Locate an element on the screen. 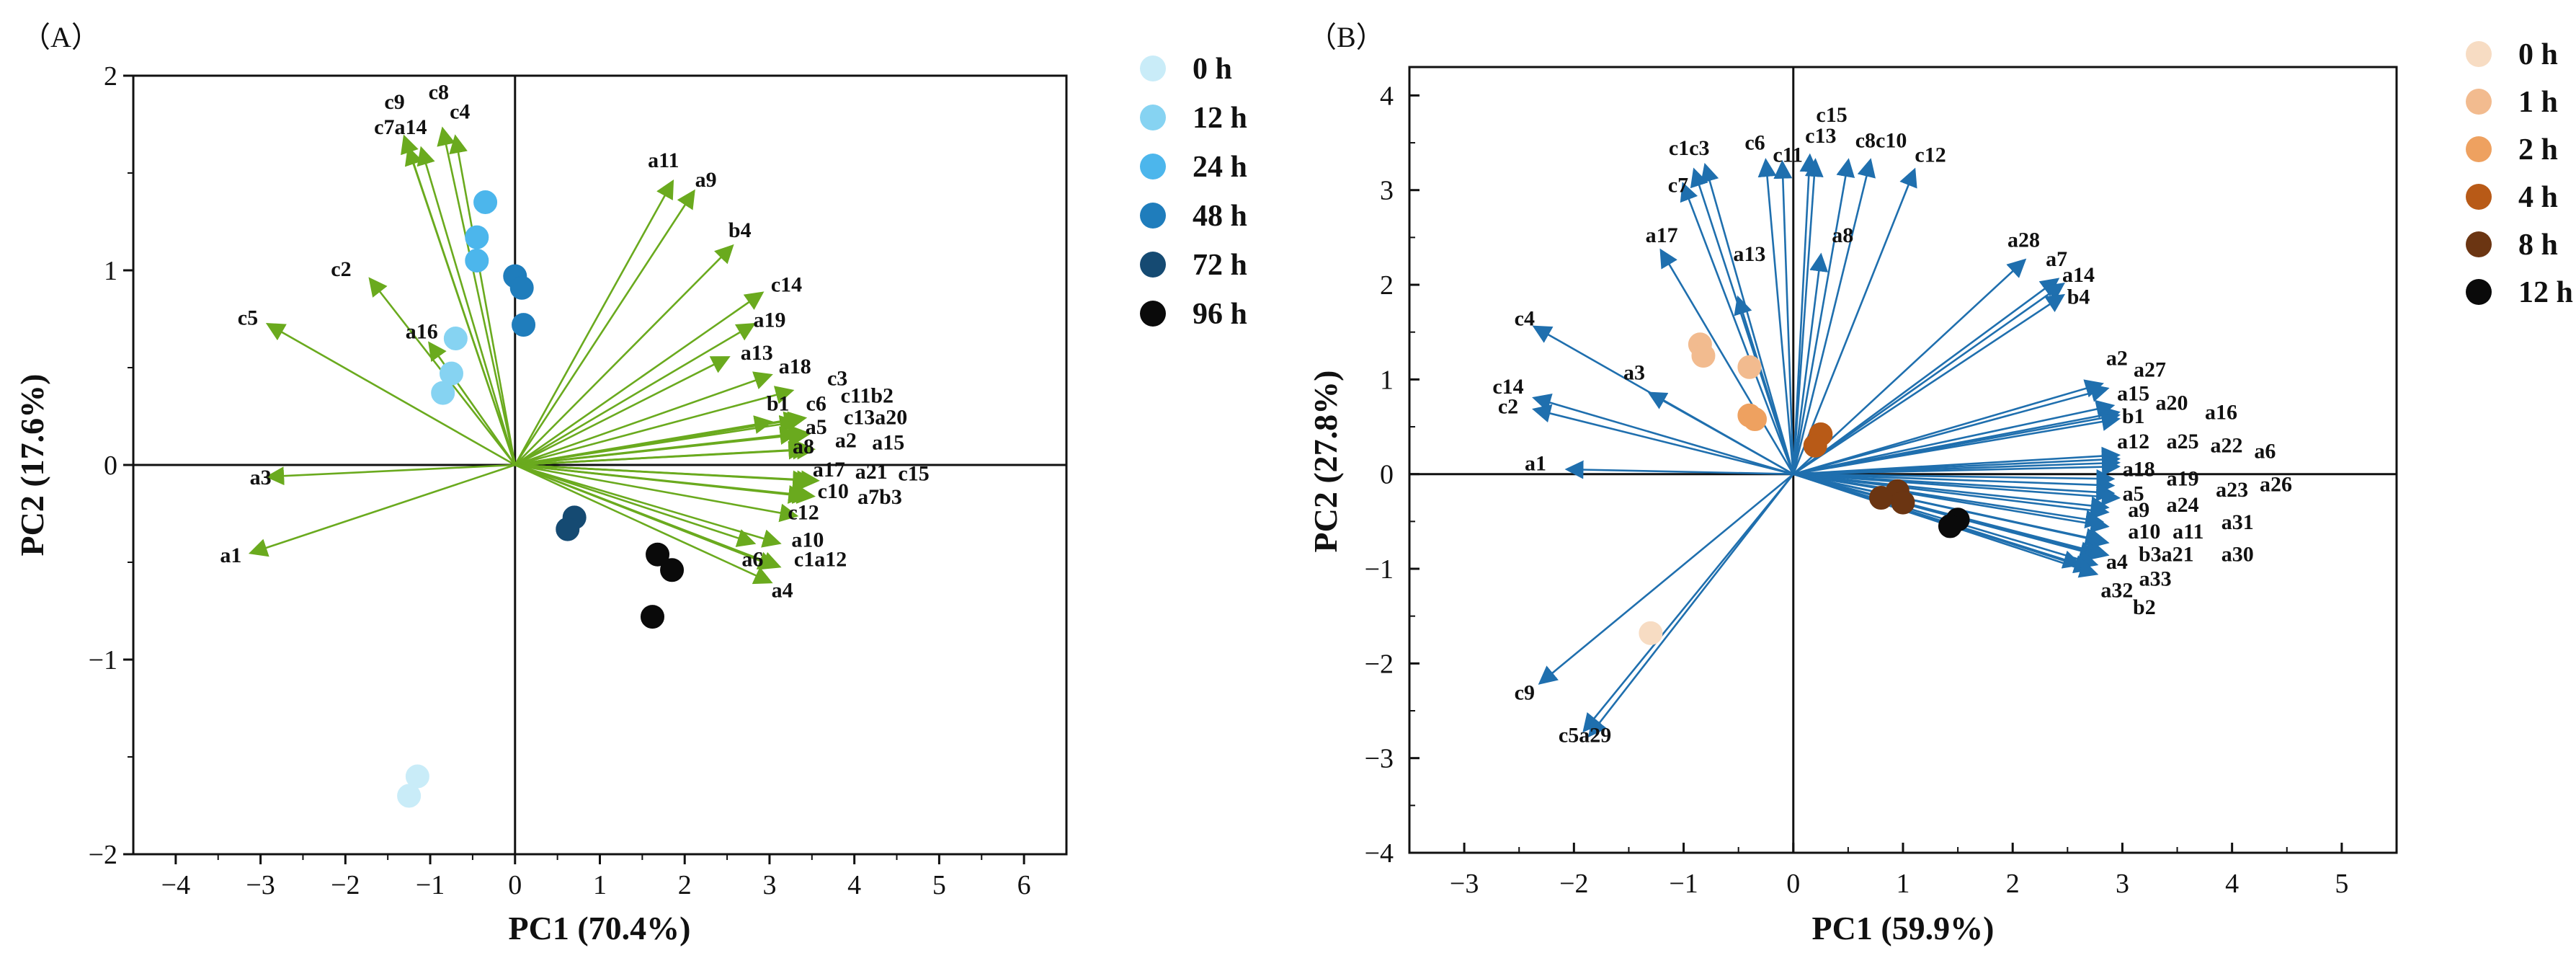  legend-label: 0 h is located at coordinates (1212, 69).